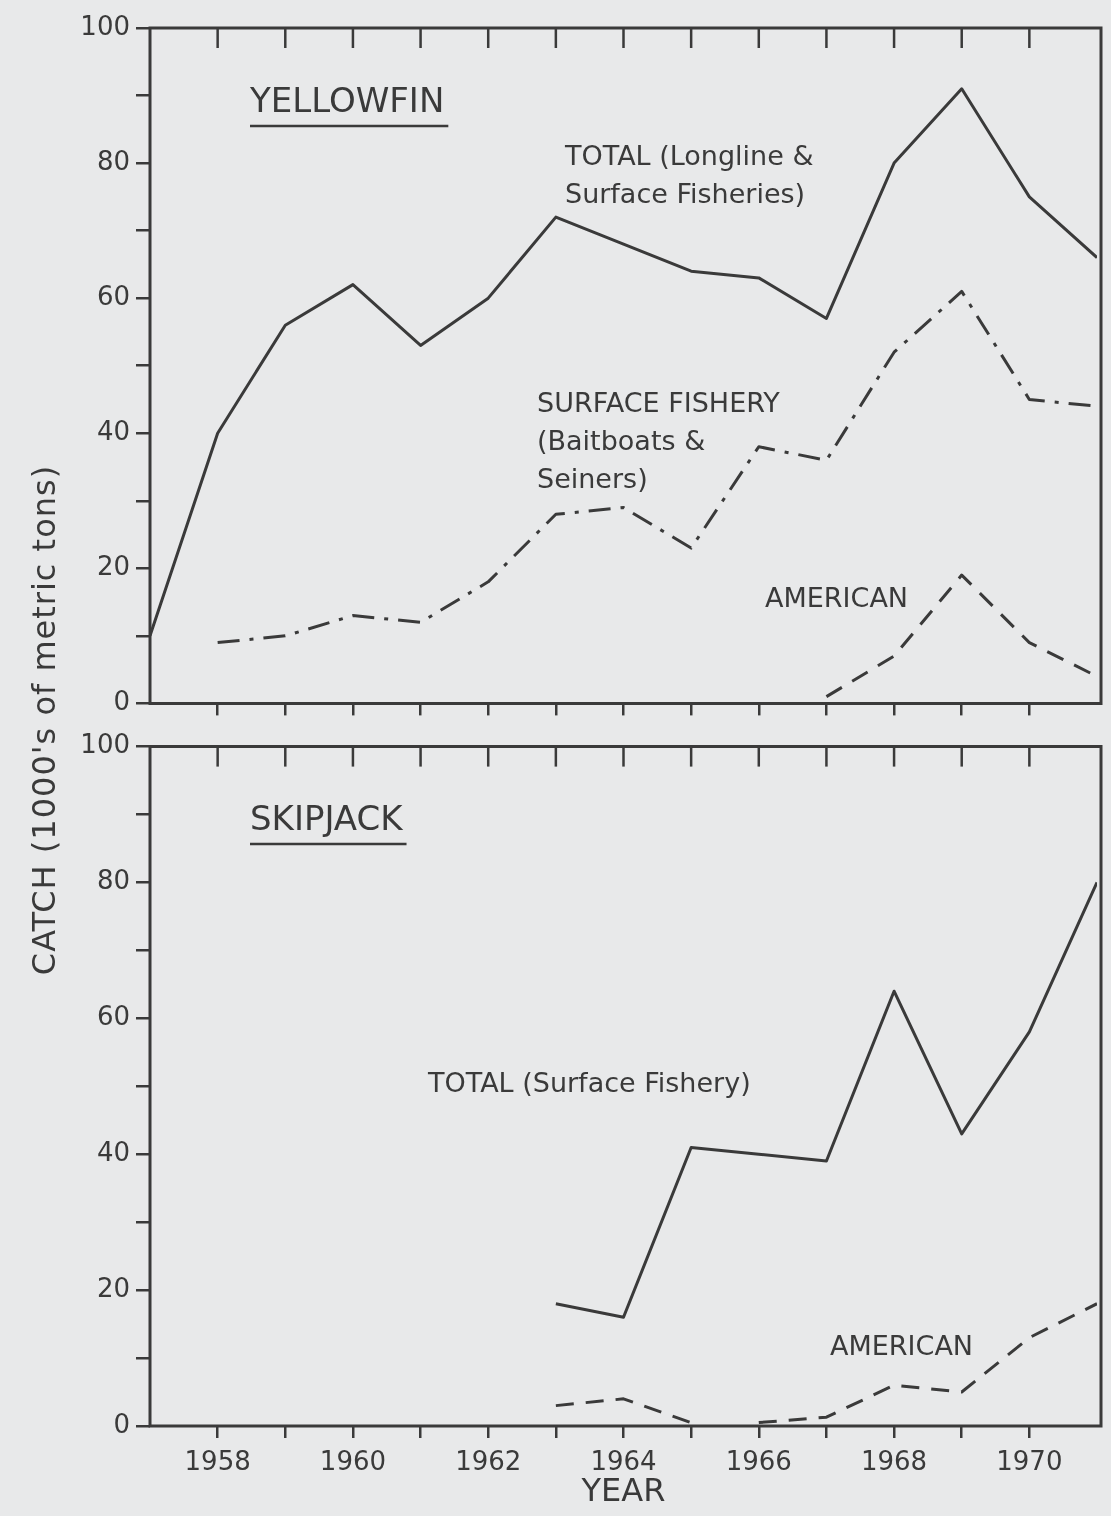  I want to click on x-tick-label: 1970, so click(1029, 1461).